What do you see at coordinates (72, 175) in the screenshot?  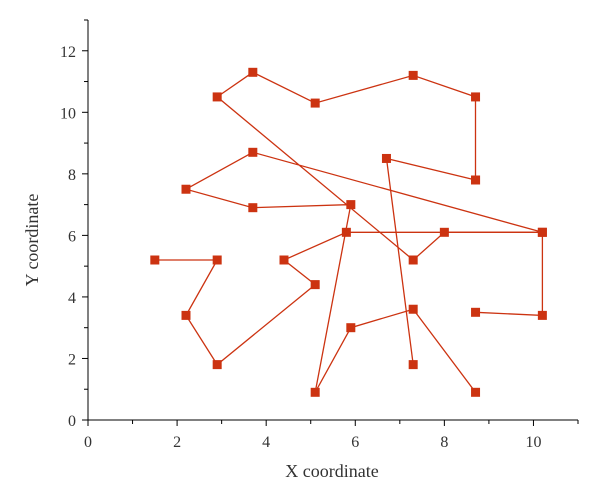 I see `y-tick-label: 8` at bounding box center [72, 175].